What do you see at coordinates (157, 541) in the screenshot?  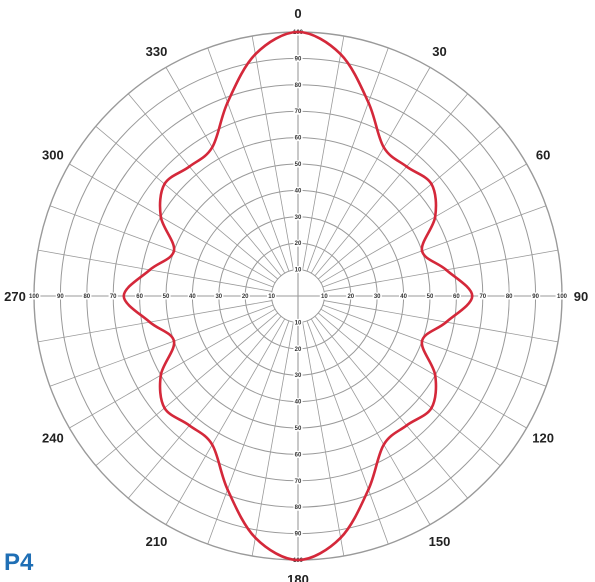 I see `angle-tick-label: 210` at bounding box center [157, 541].